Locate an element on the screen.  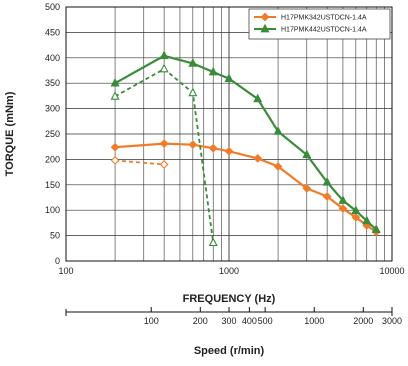
x-tick-label: 10000 is located at coordinates (391, 271).